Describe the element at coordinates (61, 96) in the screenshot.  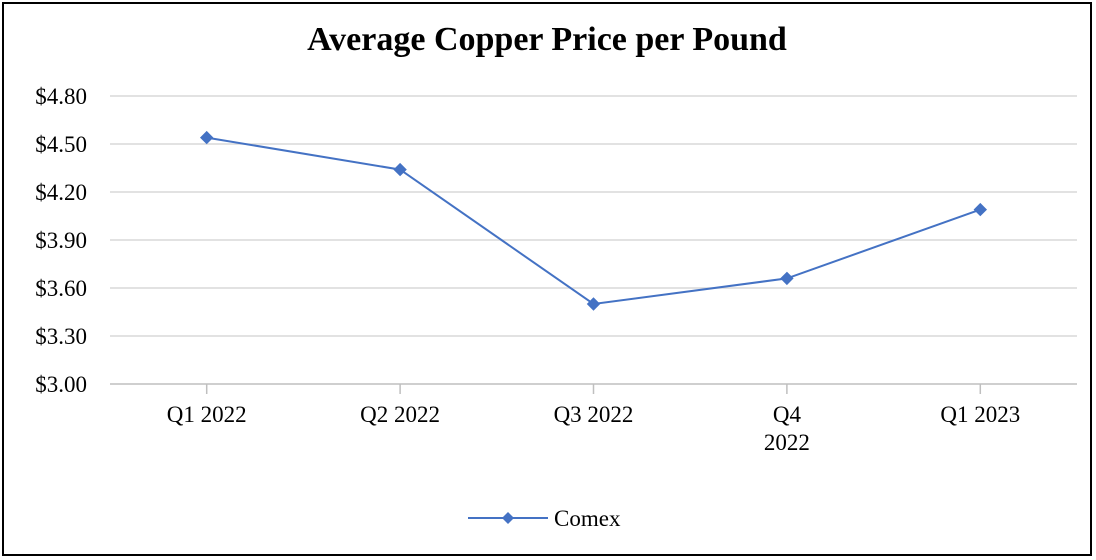
I see `y-tick-label: $4.80` at that location.